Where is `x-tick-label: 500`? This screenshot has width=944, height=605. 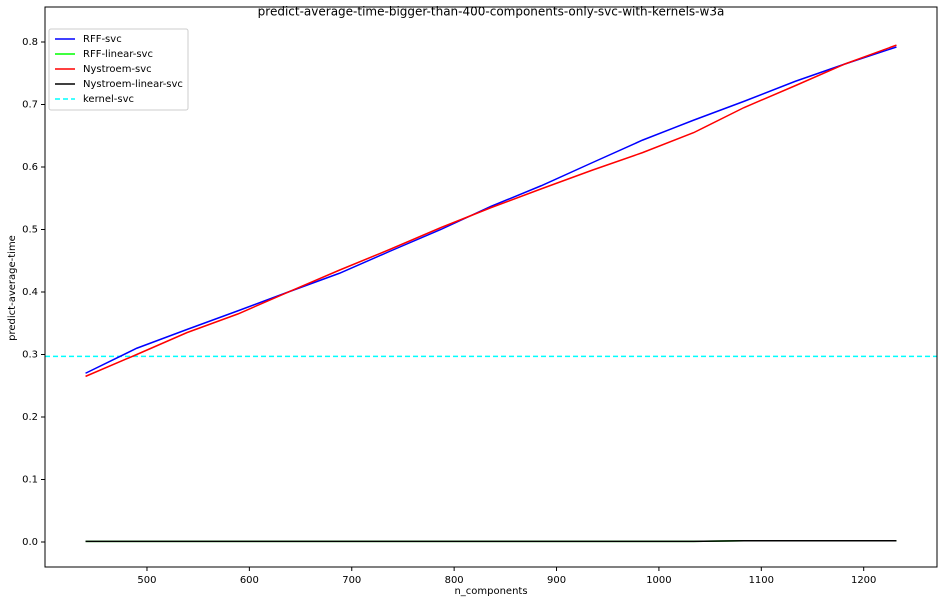
x-tick-label: 500 is located at coordinates (146, 580).